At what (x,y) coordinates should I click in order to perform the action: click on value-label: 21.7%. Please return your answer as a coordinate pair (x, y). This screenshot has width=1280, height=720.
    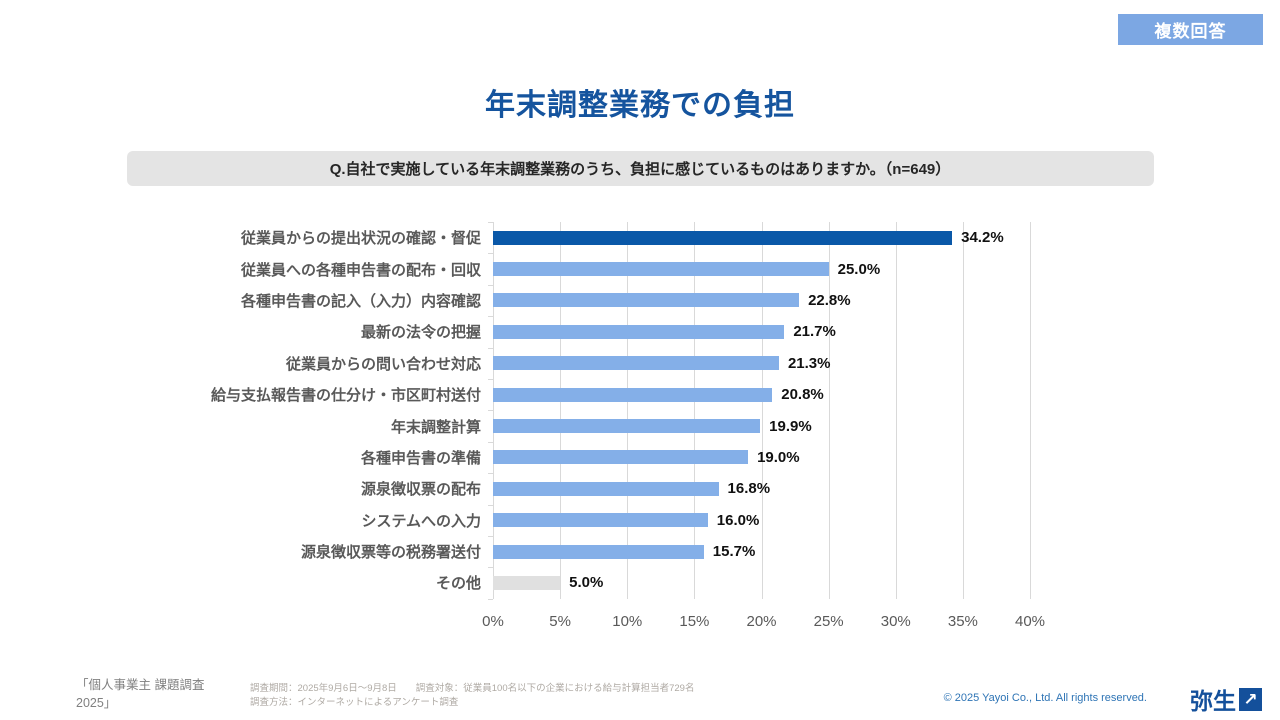
    Looking at the image, I should click on (814, 332).